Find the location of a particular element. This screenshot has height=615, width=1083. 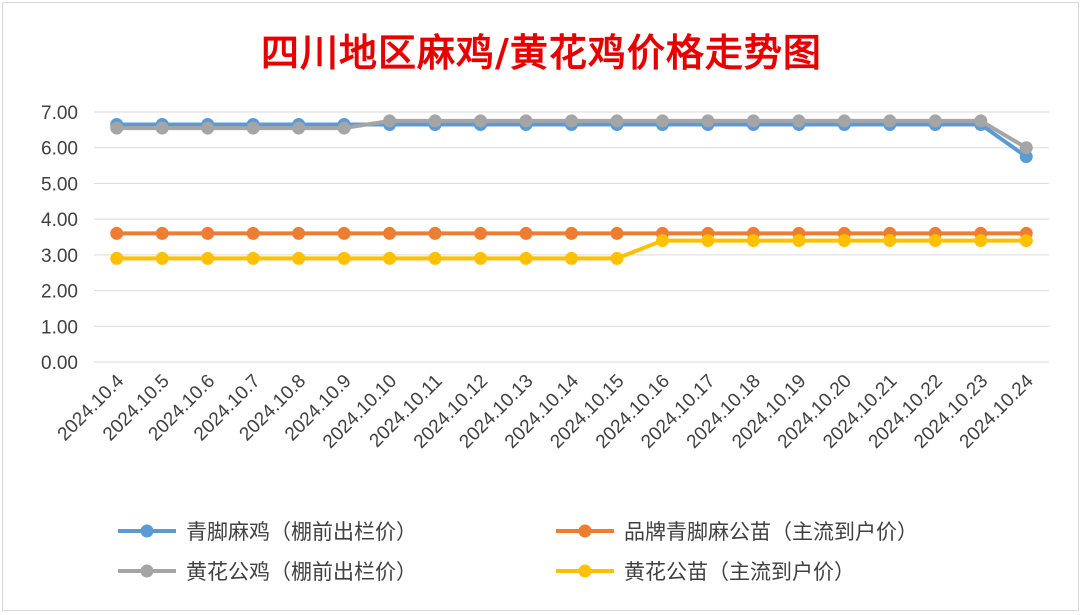

legend-label: 青脚麻鸡（棚前出栏价） is located at coordinates (301, 532).